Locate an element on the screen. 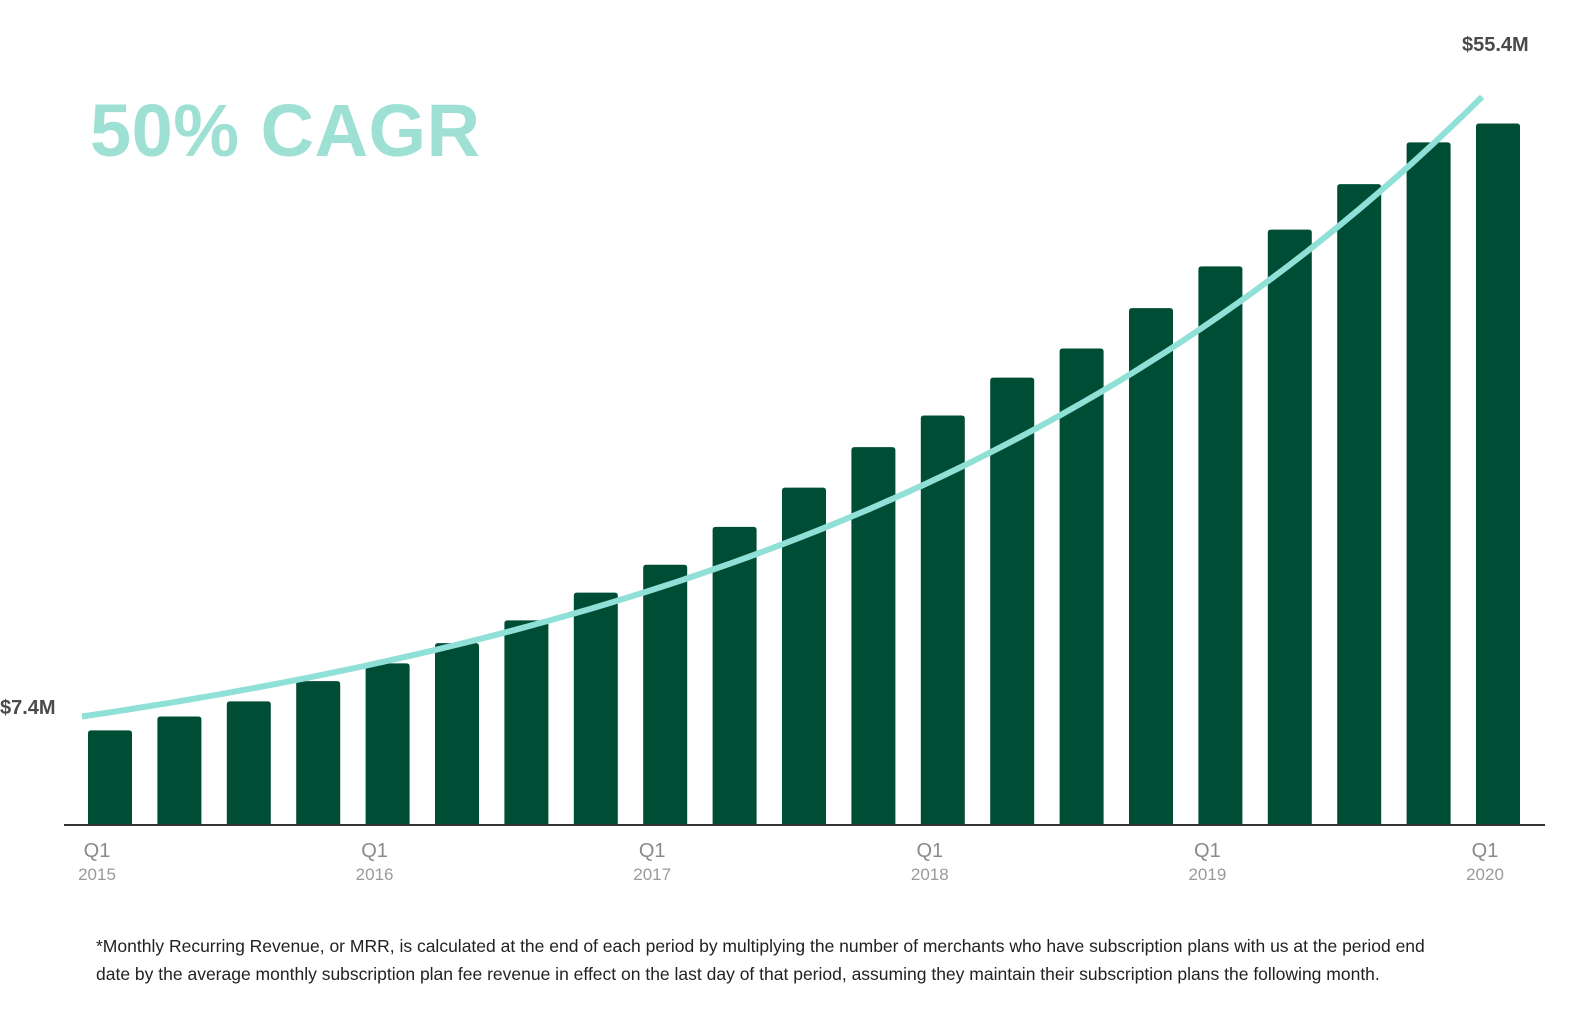 Image resolution: width=1588 pixels, height=1029 pixels. tick-2018: Q1 2018 is located at coordinates (930, 863).